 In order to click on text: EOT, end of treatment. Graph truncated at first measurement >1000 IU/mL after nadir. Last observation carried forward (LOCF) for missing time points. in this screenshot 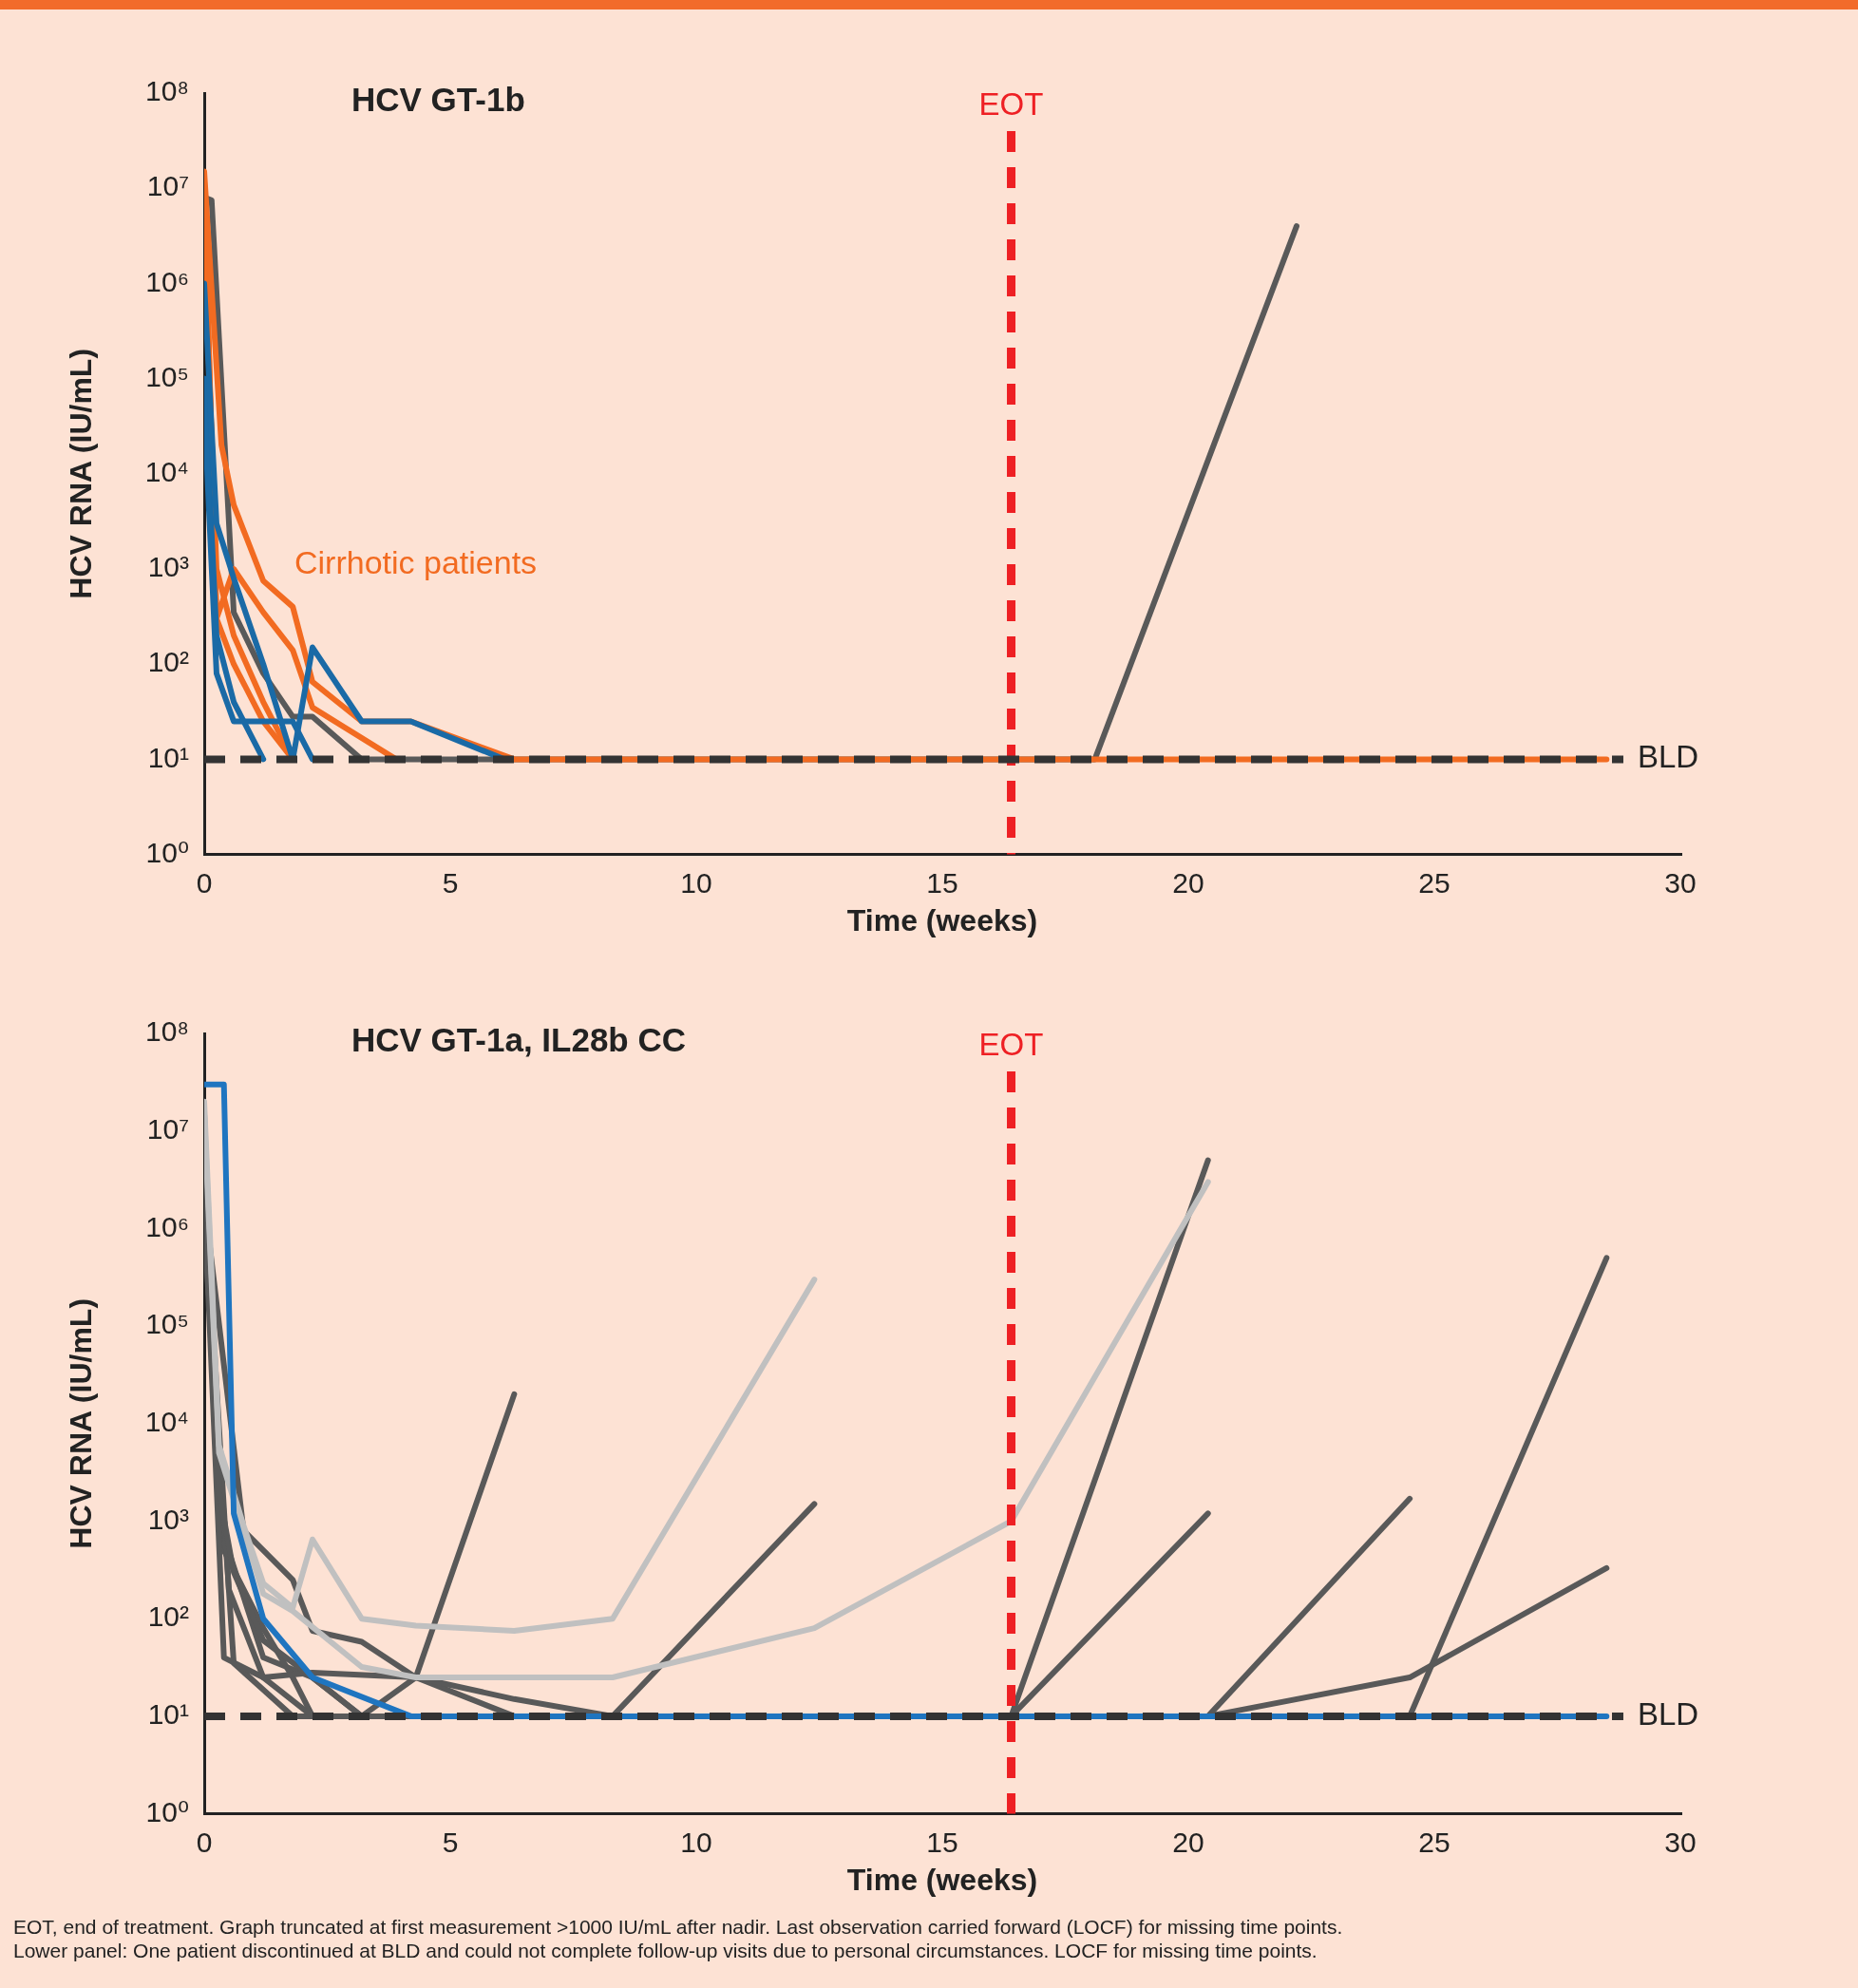, I will do `click(679, 1927)`.